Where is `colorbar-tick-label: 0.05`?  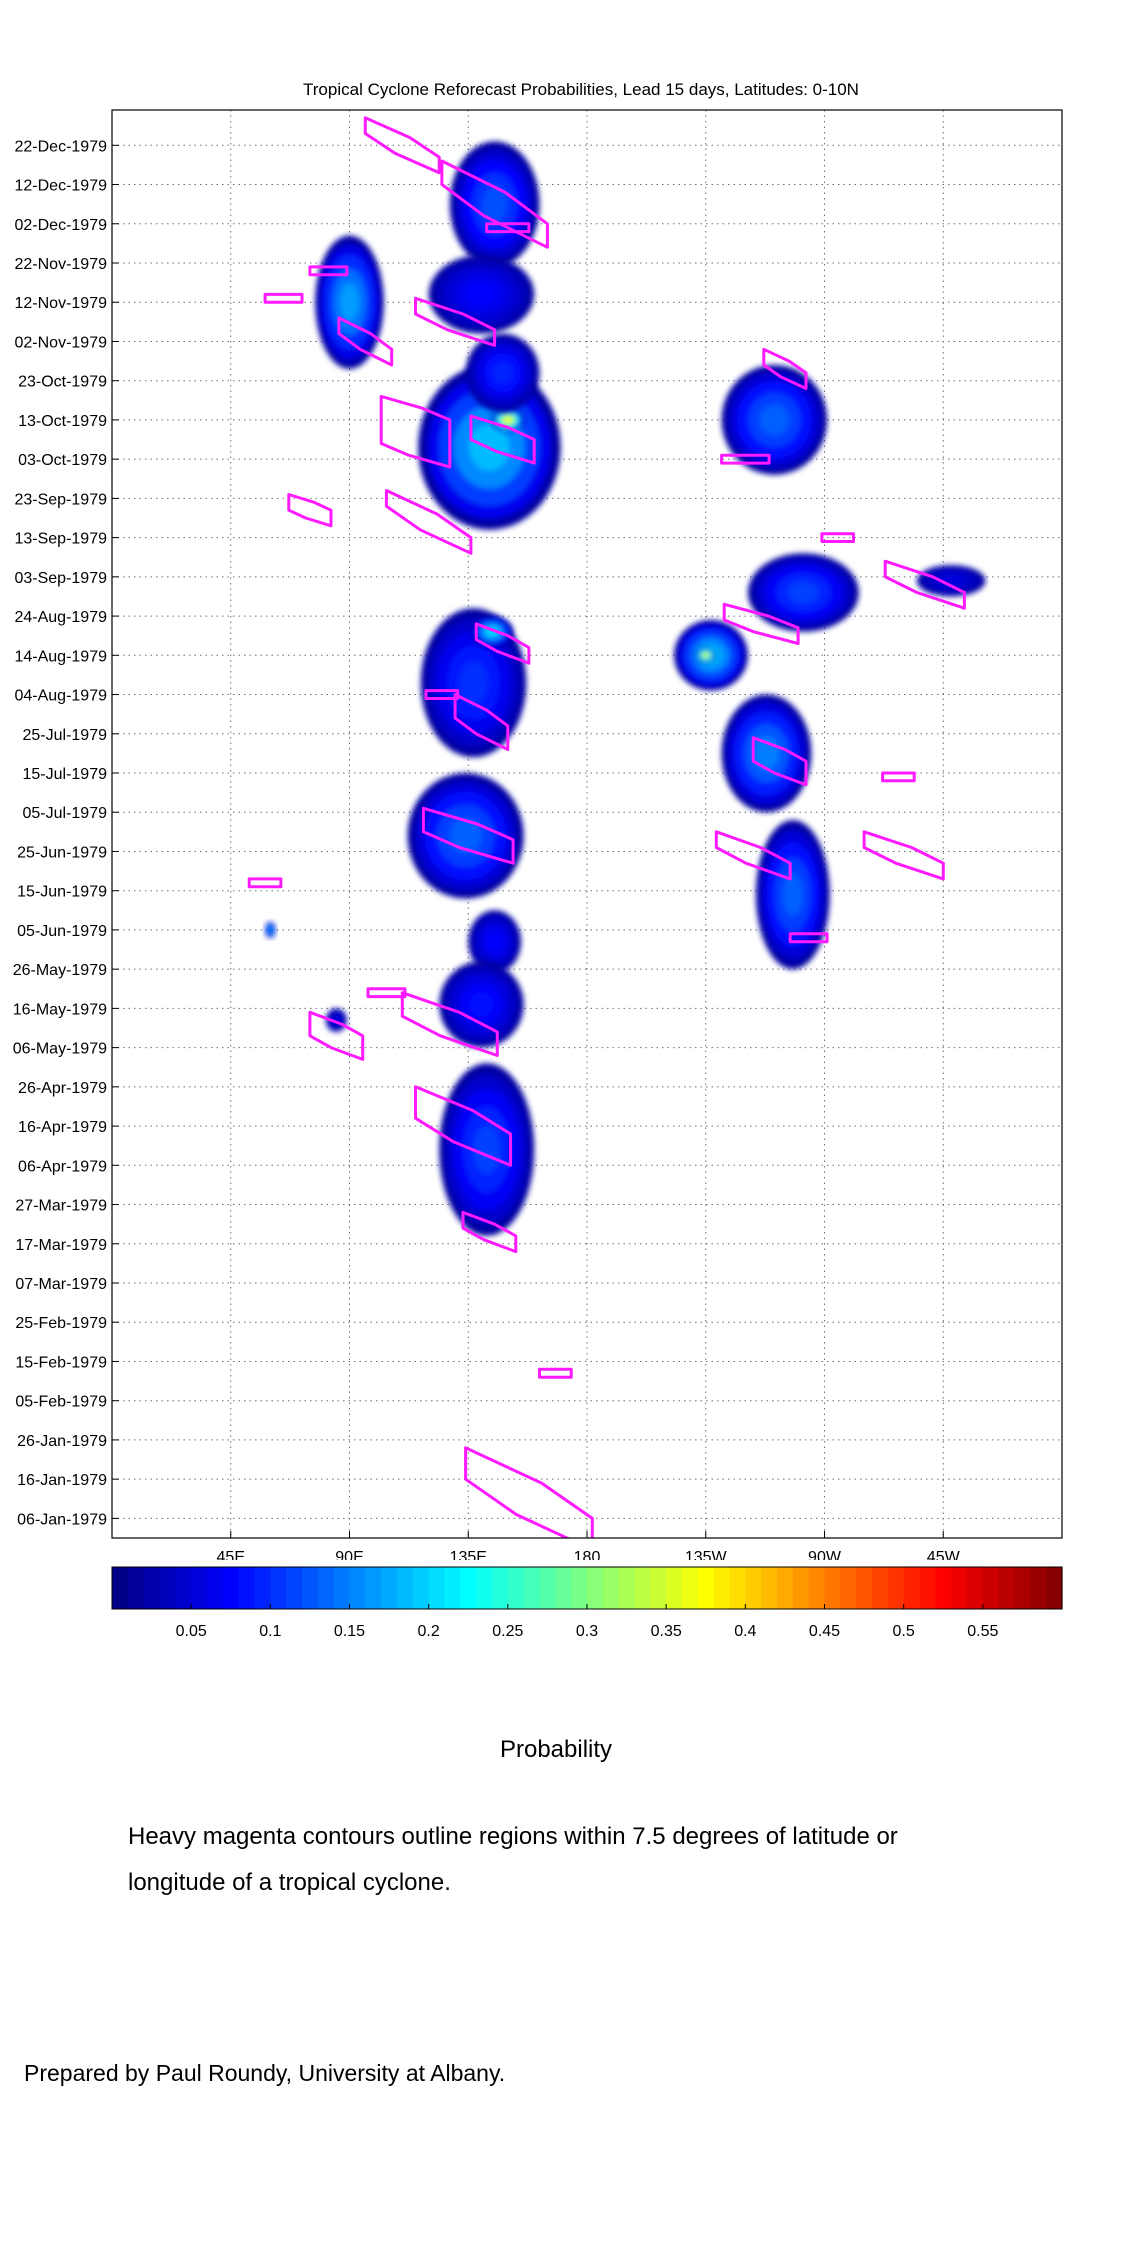 colorbar-tick-label: 0.05 is located at coordinates (191, 1631).